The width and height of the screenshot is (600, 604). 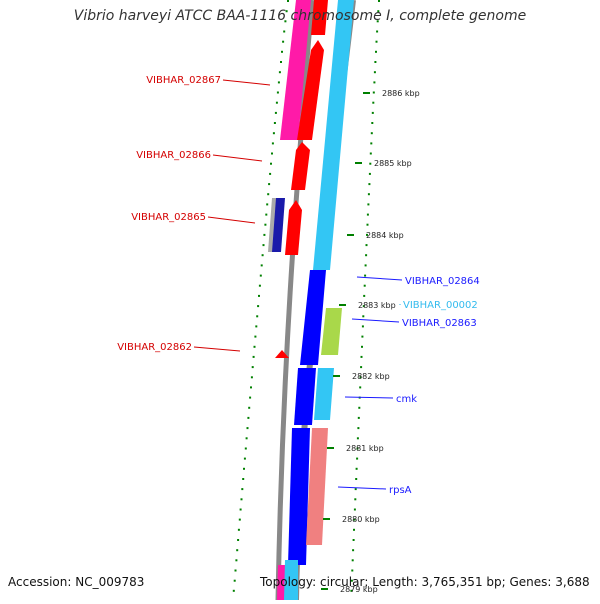 I want to click on left-gene-label: VIBHAR_02865, so click(x=168, y=217).